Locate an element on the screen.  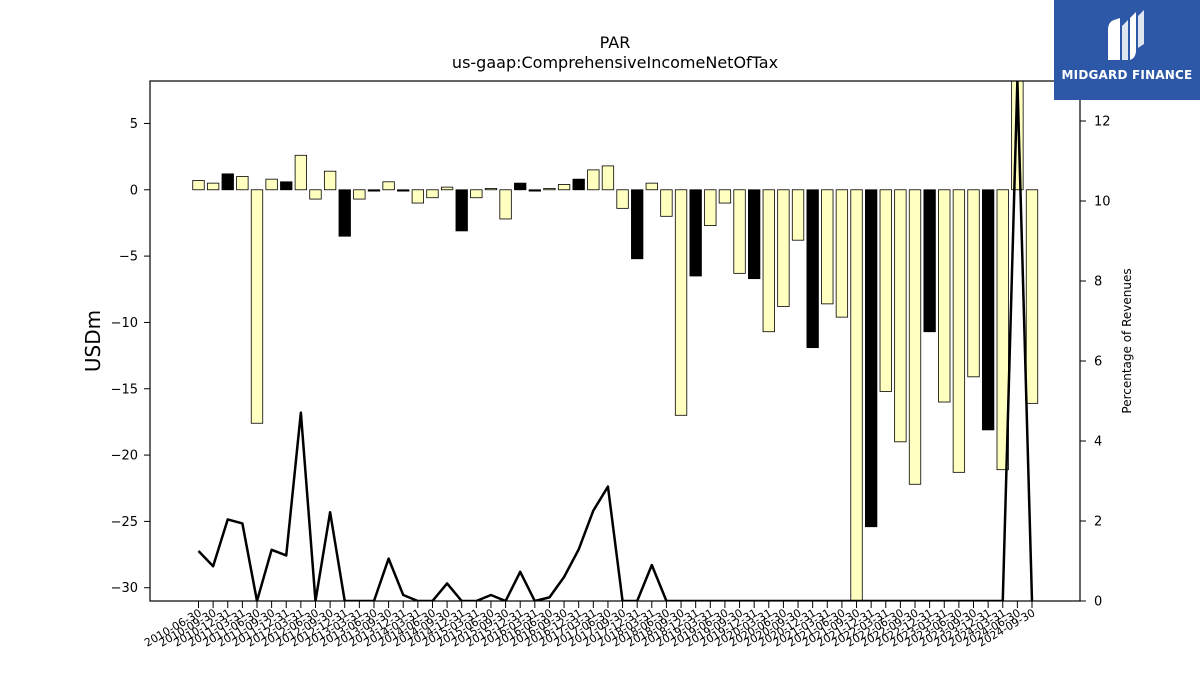
y-tick-label: 5 is located at coordinates (134, 124).